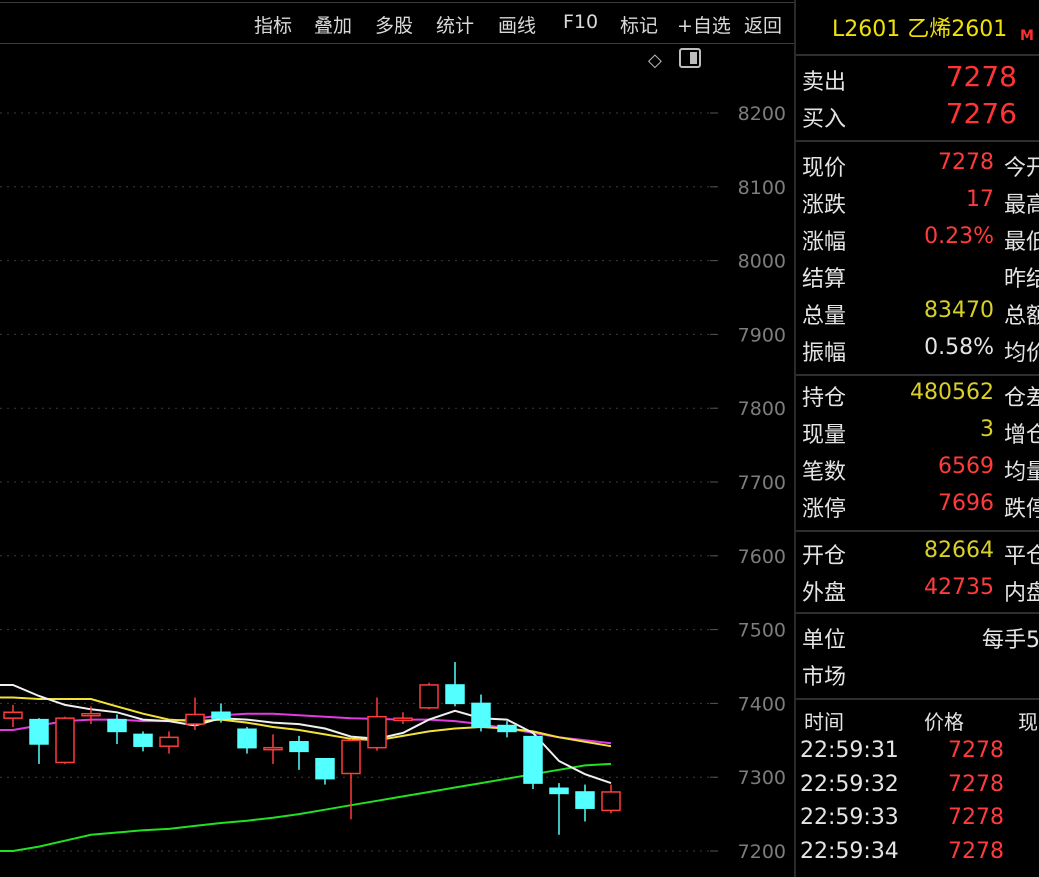 This screenshot has height=877, width=1039. What do you see at coordinates (824, 205) in the screenshot?
I see `quote-row-label: 涨跌` at bounding box center [824, 205].